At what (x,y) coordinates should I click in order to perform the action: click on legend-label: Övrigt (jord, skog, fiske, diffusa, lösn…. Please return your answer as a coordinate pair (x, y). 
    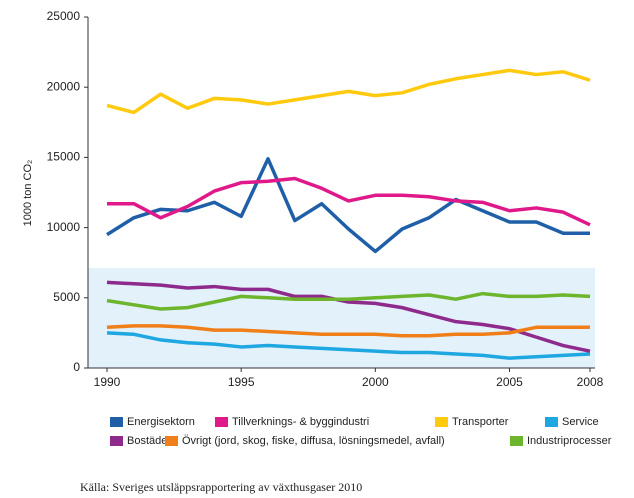
    Looking at the image, I should click on (313, 441).